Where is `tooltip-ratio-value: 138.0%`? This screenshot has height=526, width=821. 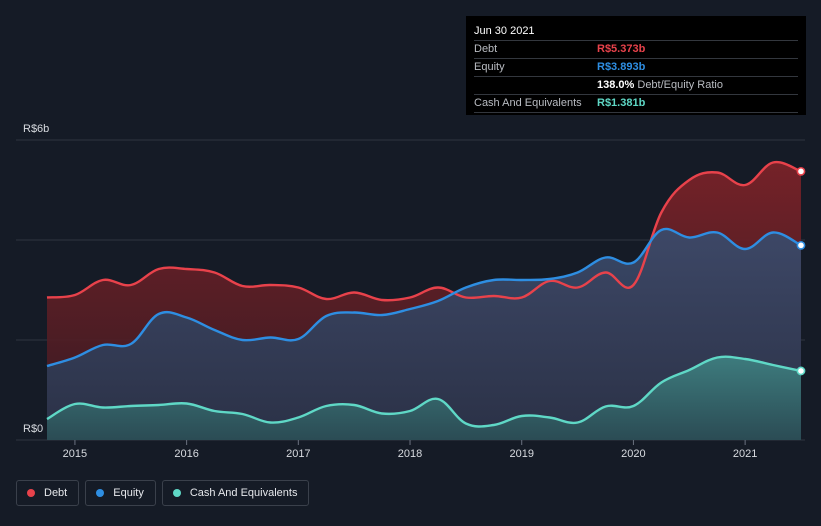
tooltip-ratio-value: 138.0% is located at coordinates (616, 85).